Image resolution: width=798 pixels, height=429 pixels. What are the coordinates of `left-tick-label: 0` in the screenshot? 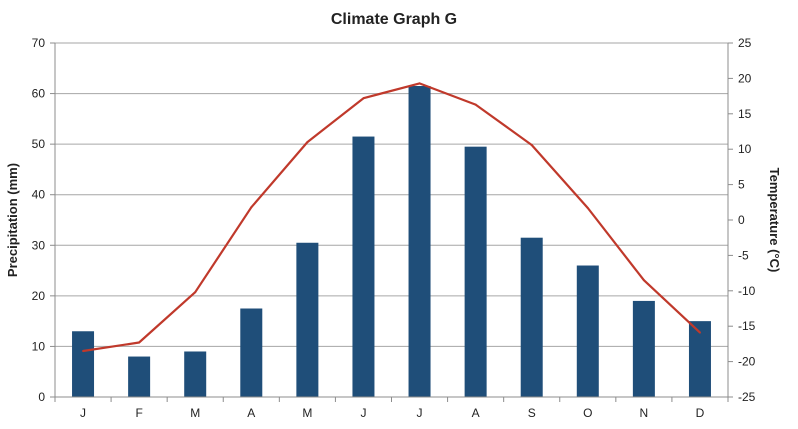 It's located at (41, 397).